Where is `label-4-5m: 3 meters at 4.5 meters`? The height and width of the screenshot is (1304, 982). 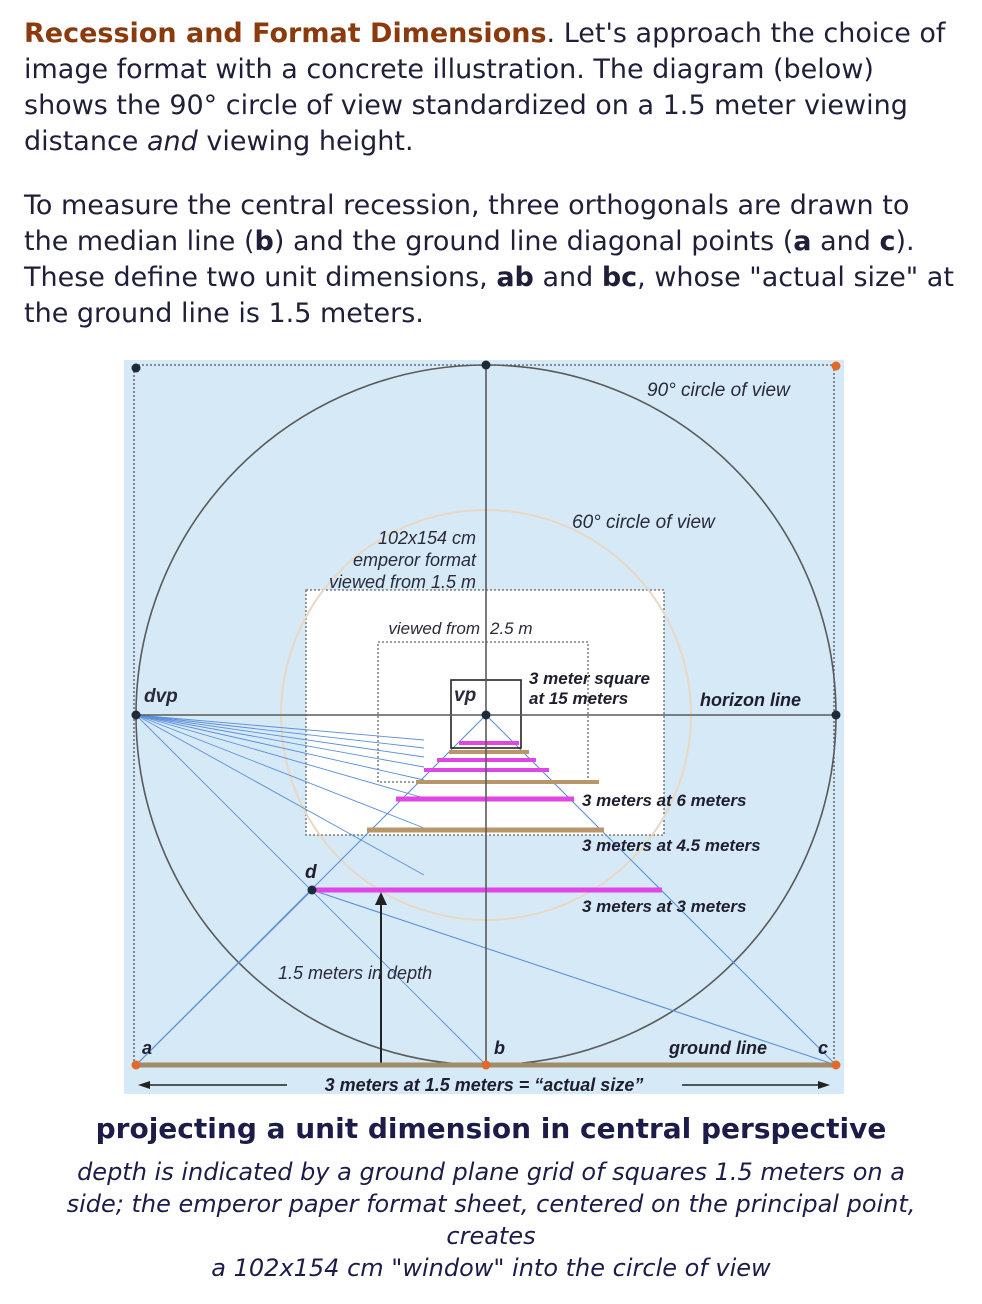 label-4-5m: 3 meters at 4.5 meters is located at coordinates (671, 845).